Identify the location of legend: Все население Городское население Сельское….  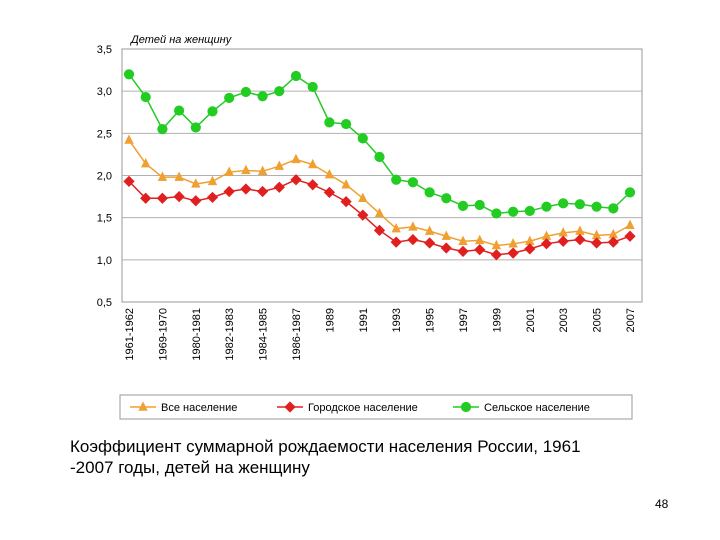
(376, 407).